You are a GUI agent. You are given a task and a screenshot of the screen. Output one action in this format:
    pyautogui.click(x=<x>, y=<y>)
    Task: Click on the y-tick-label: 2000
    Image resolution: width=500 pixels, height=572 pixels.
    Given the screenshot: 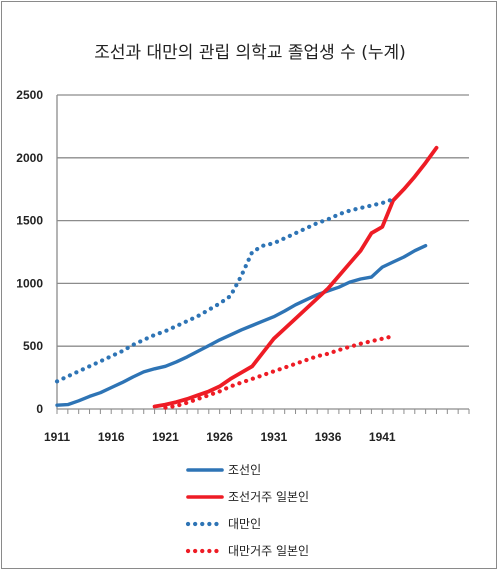 What is the action you would take?
    pyautogui.click(x=29, y=158)
    